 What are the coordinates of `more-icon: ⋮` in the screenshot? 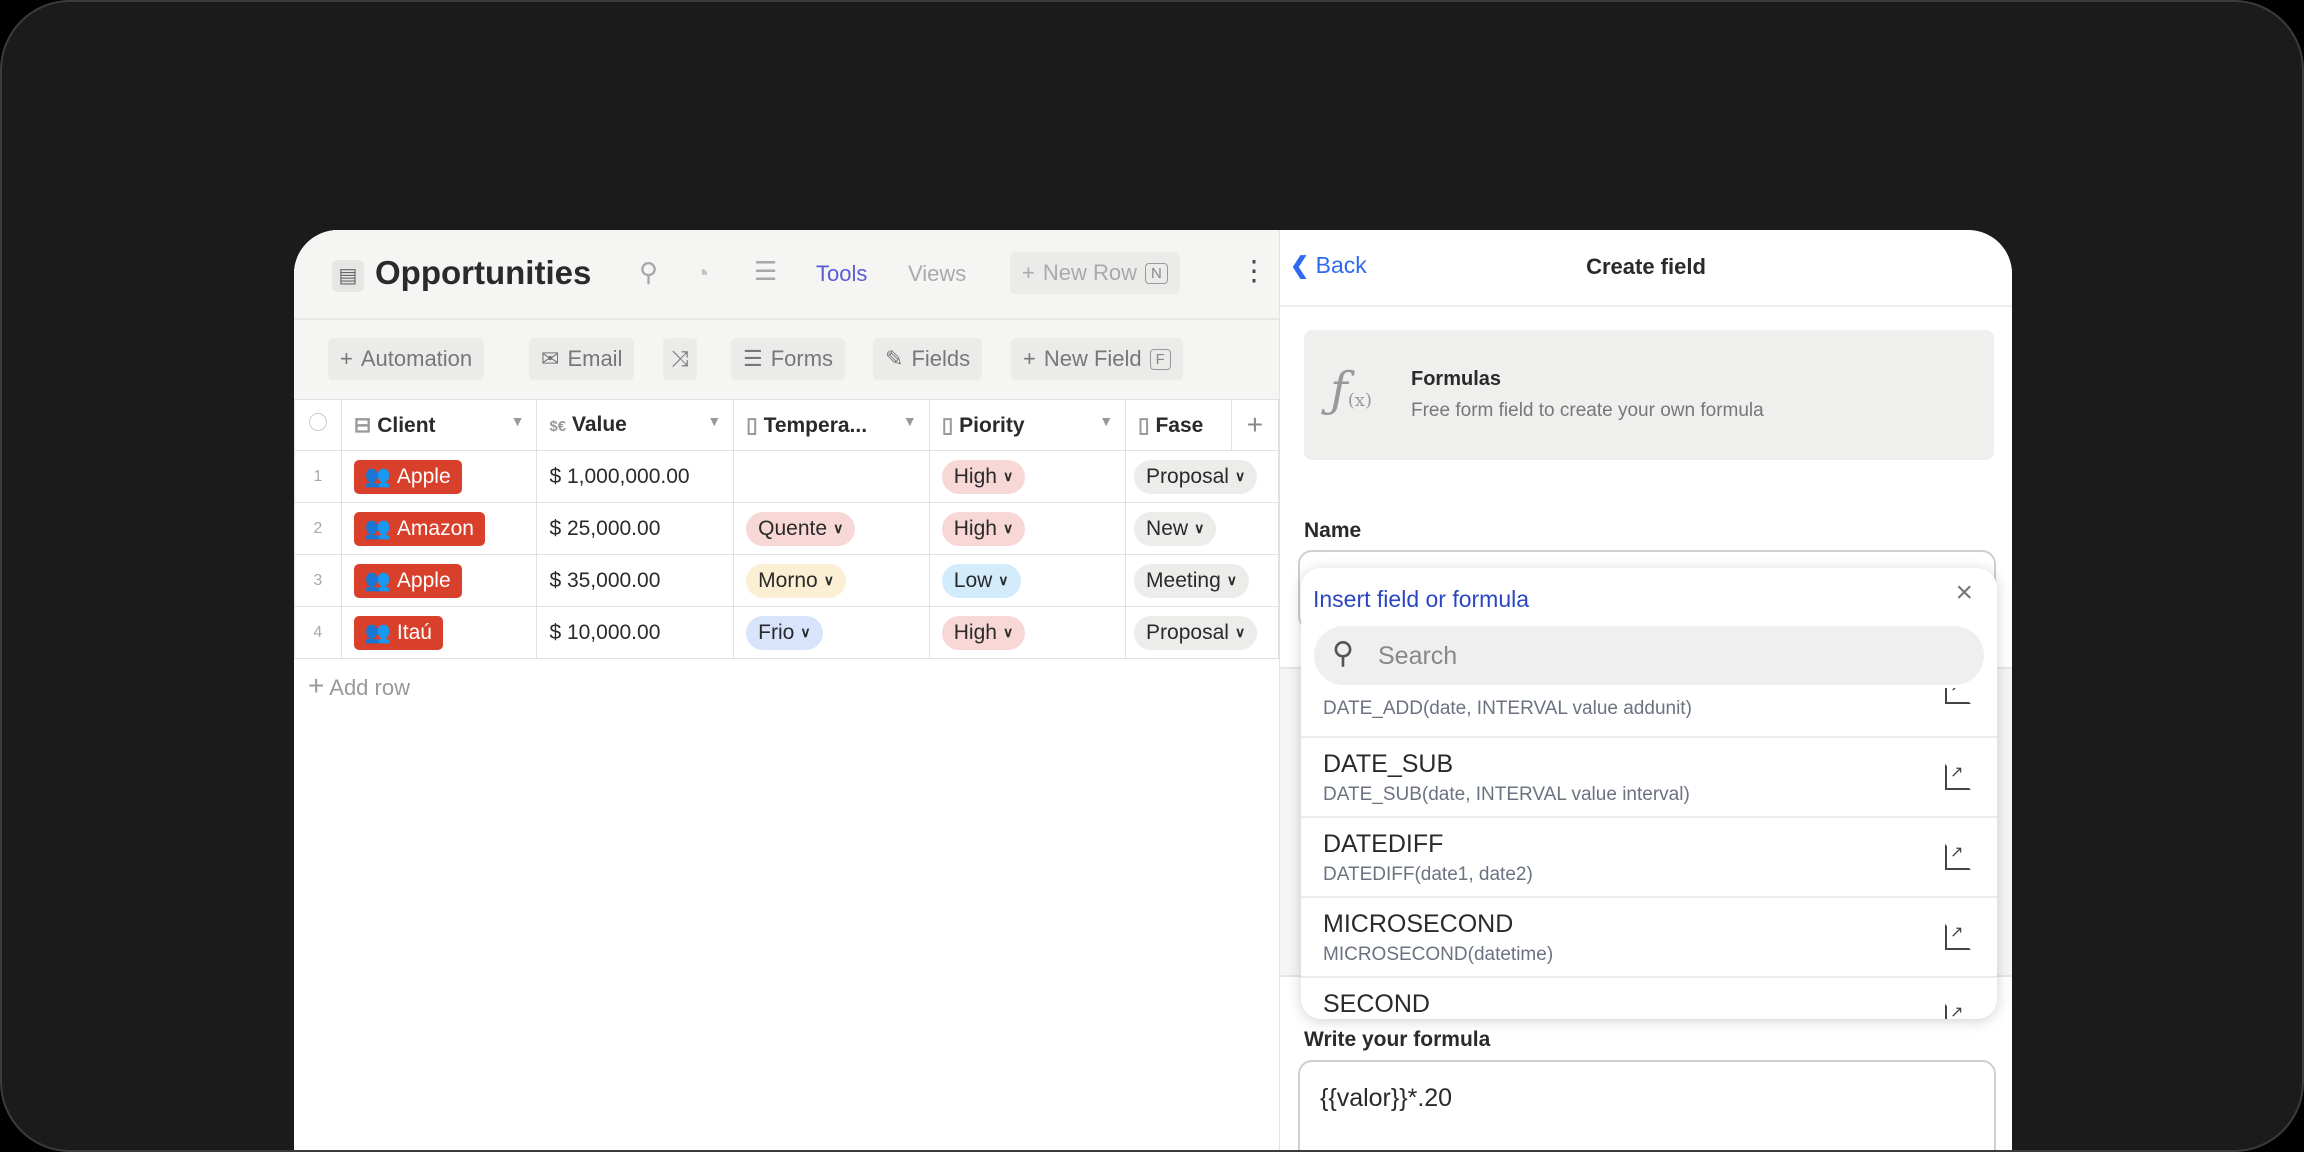 It's located at (1254, 270).